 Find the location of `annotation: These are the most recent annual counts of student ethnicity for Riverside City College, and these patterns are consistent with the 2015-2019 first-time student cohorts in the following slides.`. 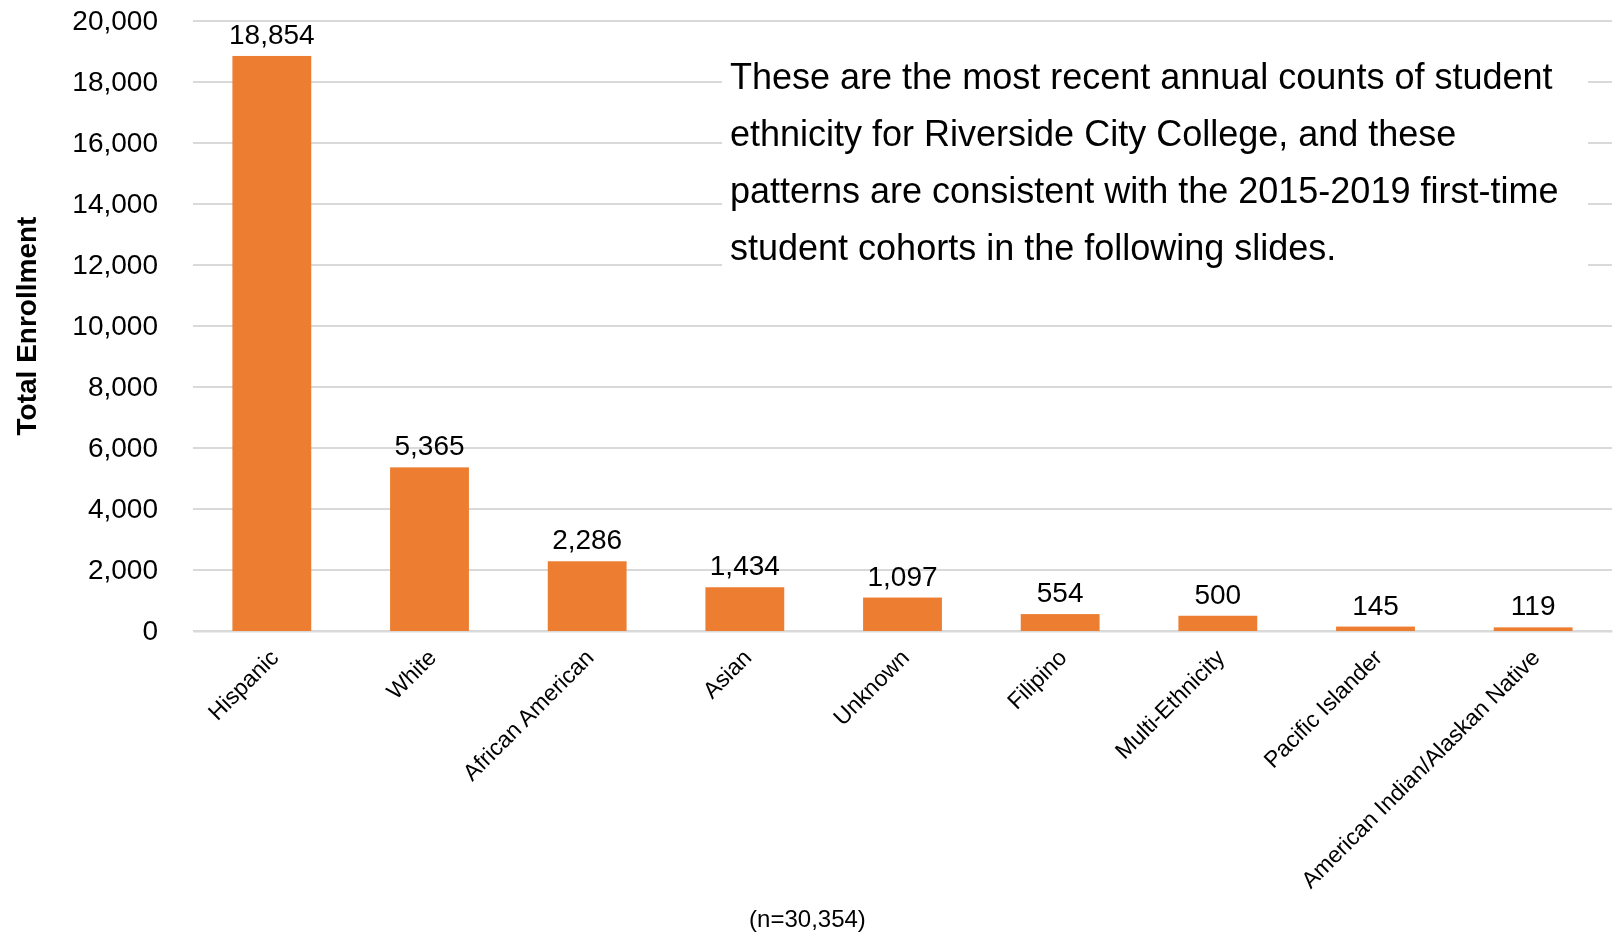

annotation: These are the most recent annual counts of student ethnicity for Riverside City College, and these patterns are consistent with the 2015-2019 first-time student cohorts in the following slides. is located at coordinates (1155, 162).